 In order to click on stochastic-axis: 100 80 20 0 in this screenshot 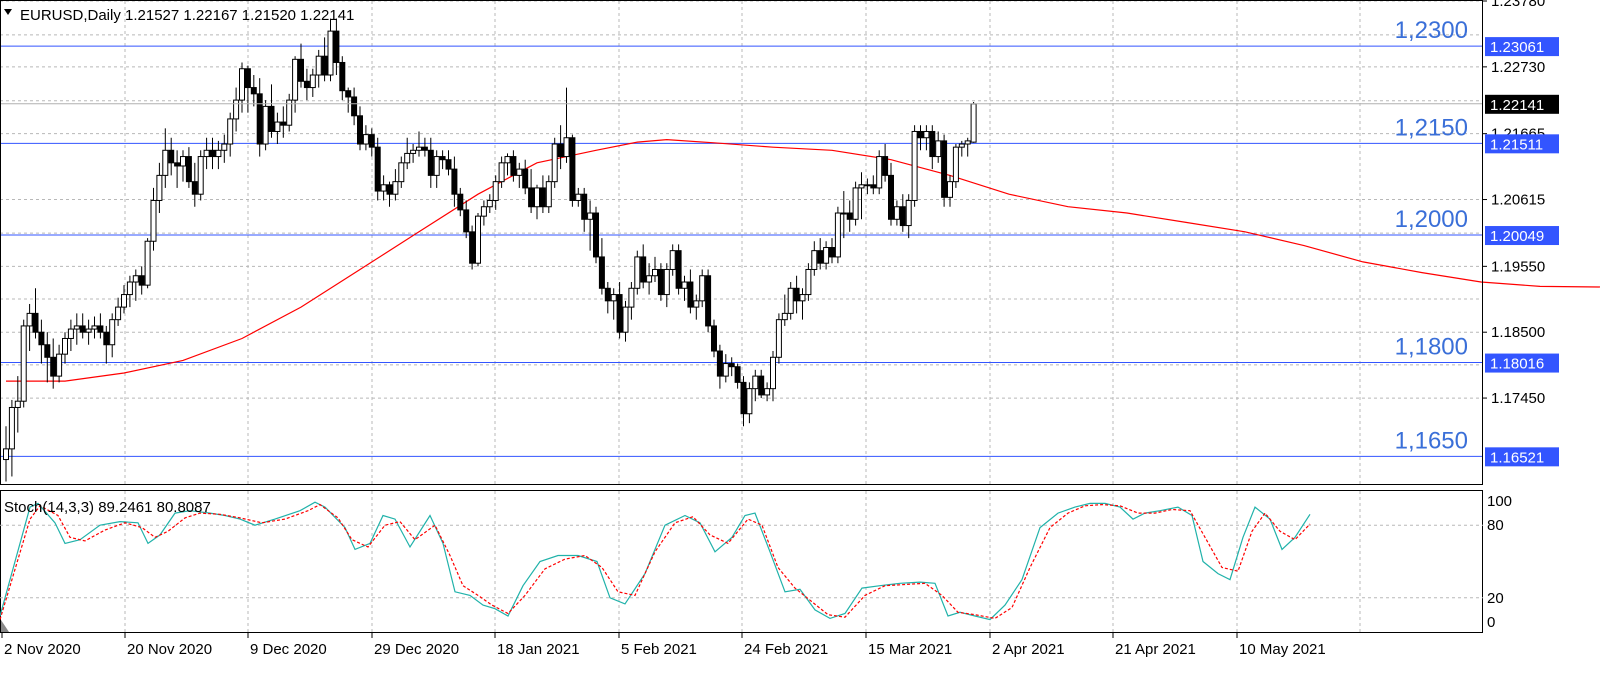, I will do `click(1499, 562)`.